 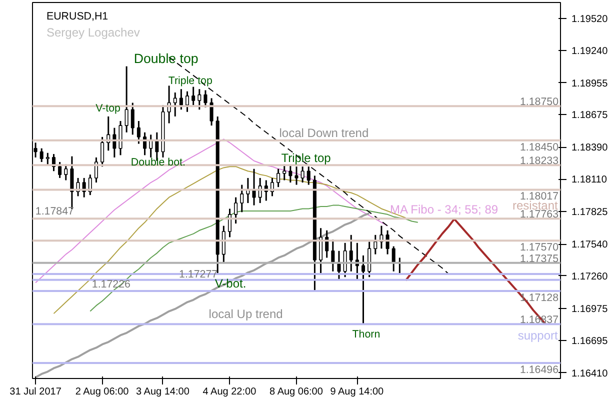 I want to click on x-tick-label: 2 Aug 06:00, so click(x=102, y=392).